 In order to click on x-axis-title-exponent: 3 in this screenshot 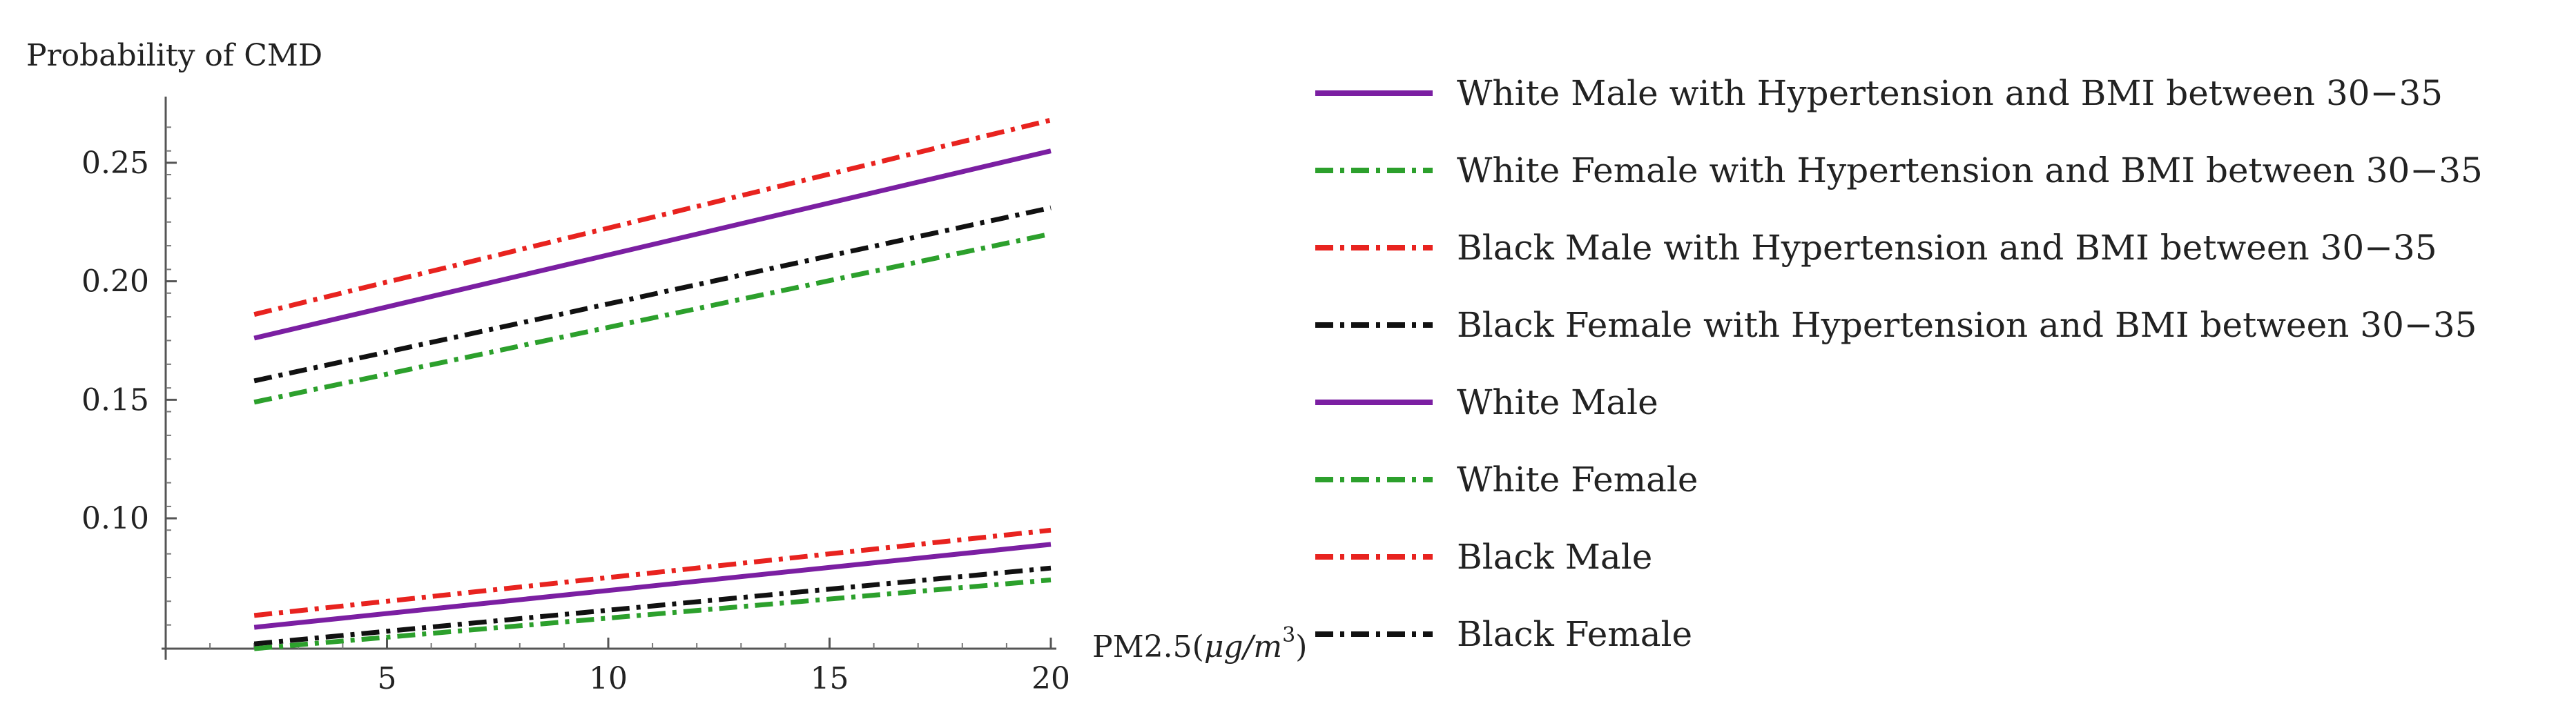, I will do `click(1288, 635)`.